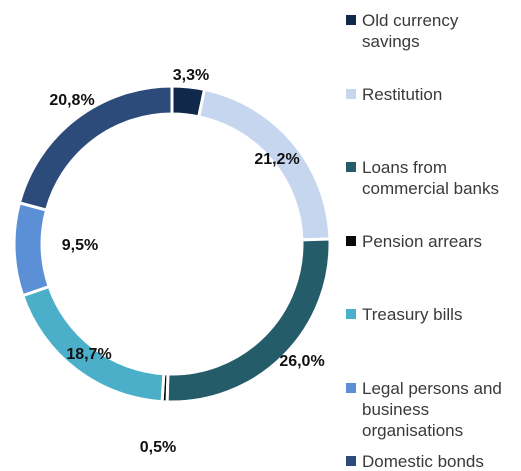  What do you see at coordinates (422, 241) in the screenshot?
I see `legend-label: Pension arrears` at bounding box center [422, 241].